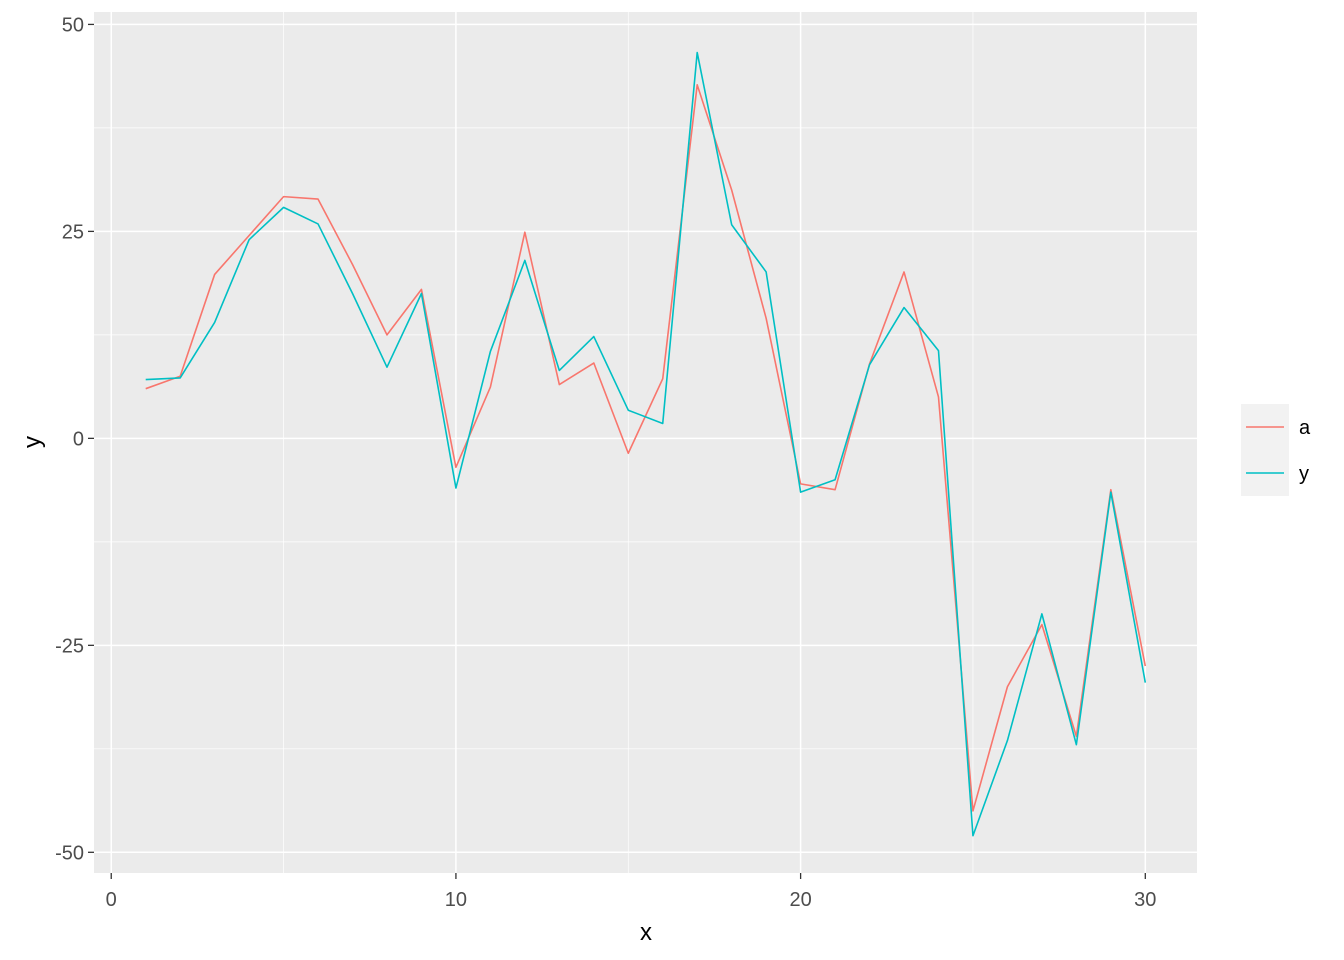 Image resolution: width=1344 pixels, height=960 pixels. I want to click on legend-label-y: y, so click(1304, 474).